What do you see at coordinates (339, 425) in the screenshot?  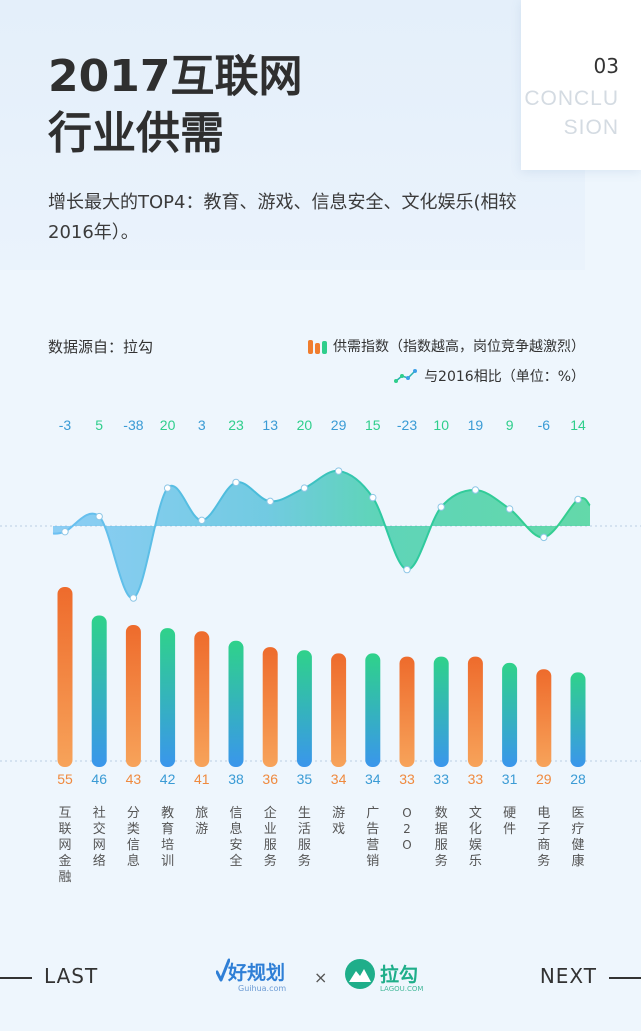 I see `change-label-9: 29` at bounding box center [339, 425].